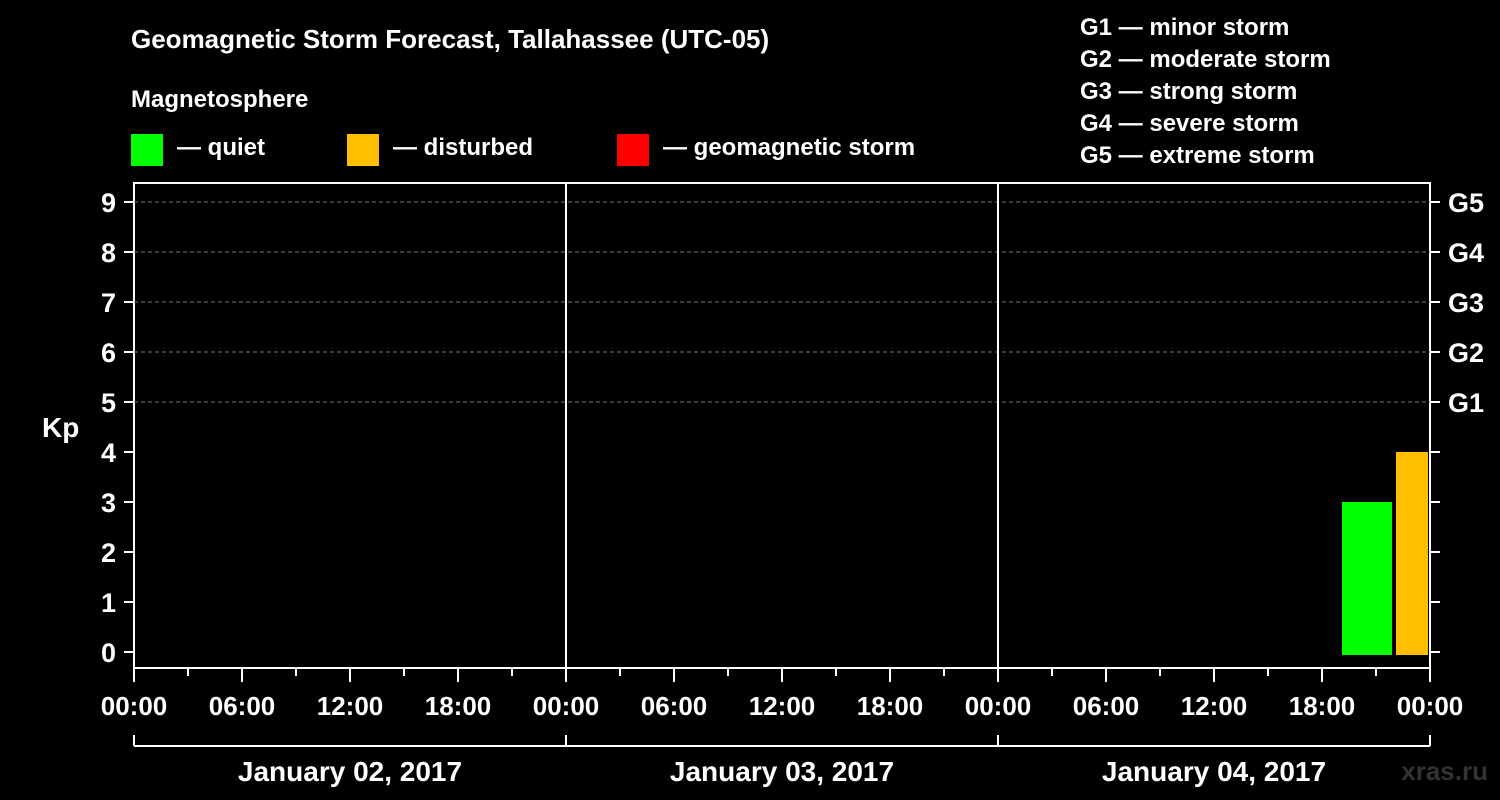 The width and height of the screenshot is (1500, 800). I want to click on kp-bar-quiet, so click(1367, 578).